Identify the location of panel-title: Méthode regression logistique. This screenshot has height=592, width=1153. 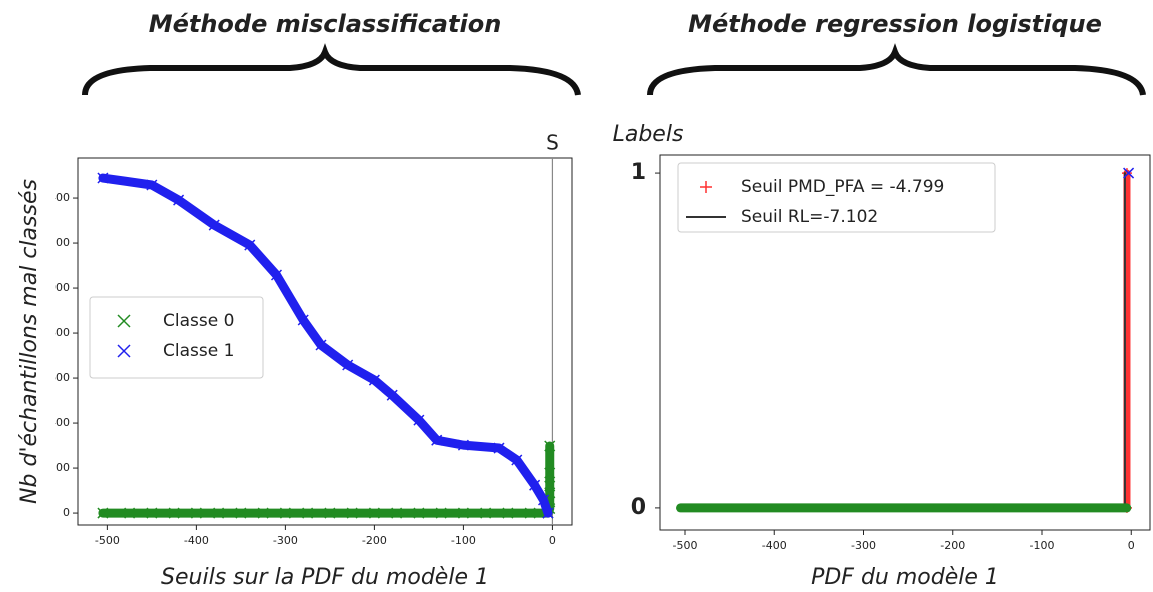
(895, 24).